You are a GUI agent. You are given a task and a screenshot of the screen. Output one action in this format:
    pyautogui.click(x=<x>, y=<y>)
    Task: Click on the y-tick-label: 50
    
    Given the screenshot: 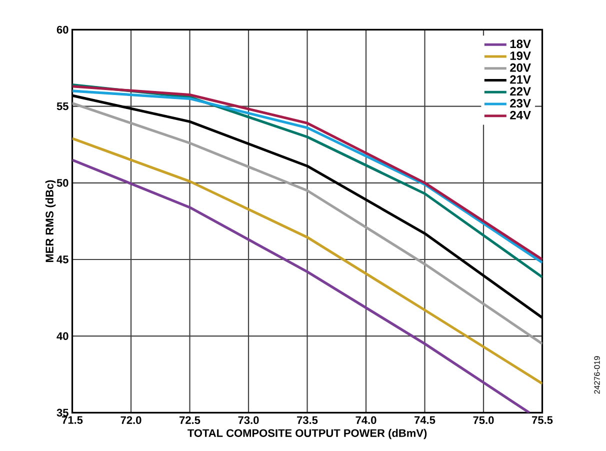 What is the action you would take?
    pyautogui.click(x=62, y=183)
    